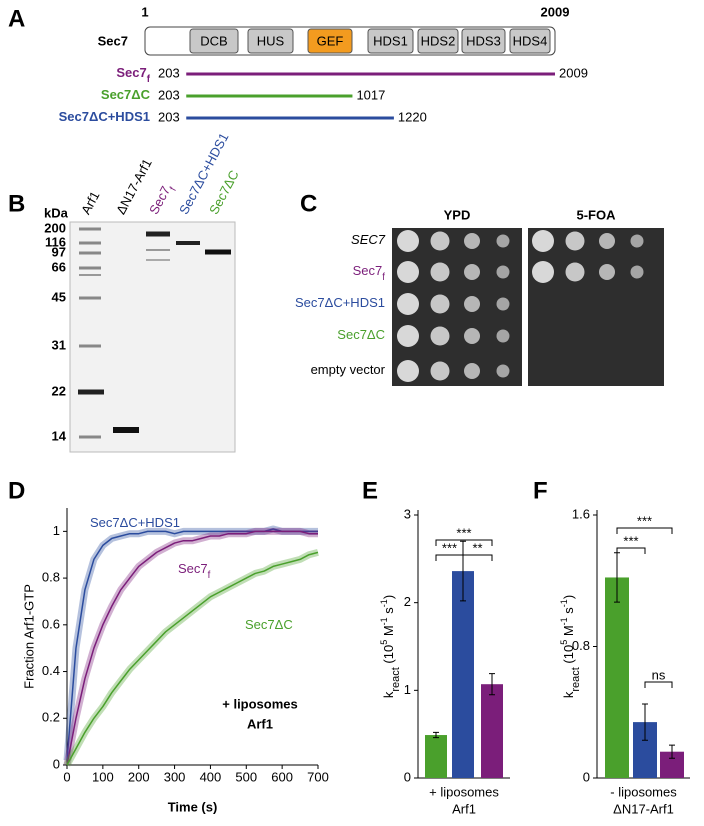 The image size is (704, 826). What do you see at coordinates (348, 369) in the screenshot?
I see `strain-label: empty vector` at bounding box center [348, 369].